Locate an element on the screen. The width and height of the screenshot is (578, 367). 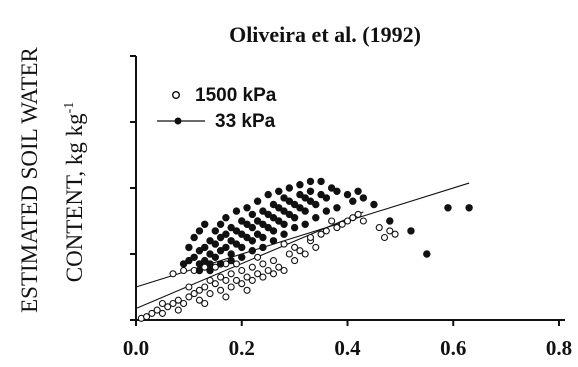
x-tick-label: 0.6 is located at coordinates (453, 348).